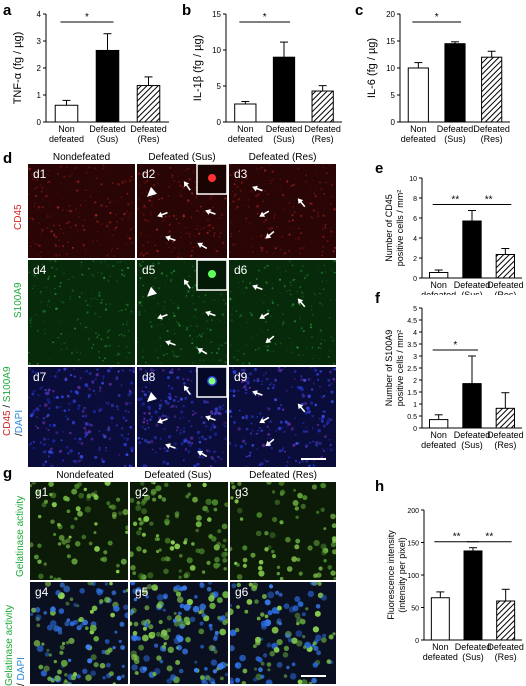 The height and width of the screenshot is (686, 526). I want to click on tile-label: g1, so click(42, 492).